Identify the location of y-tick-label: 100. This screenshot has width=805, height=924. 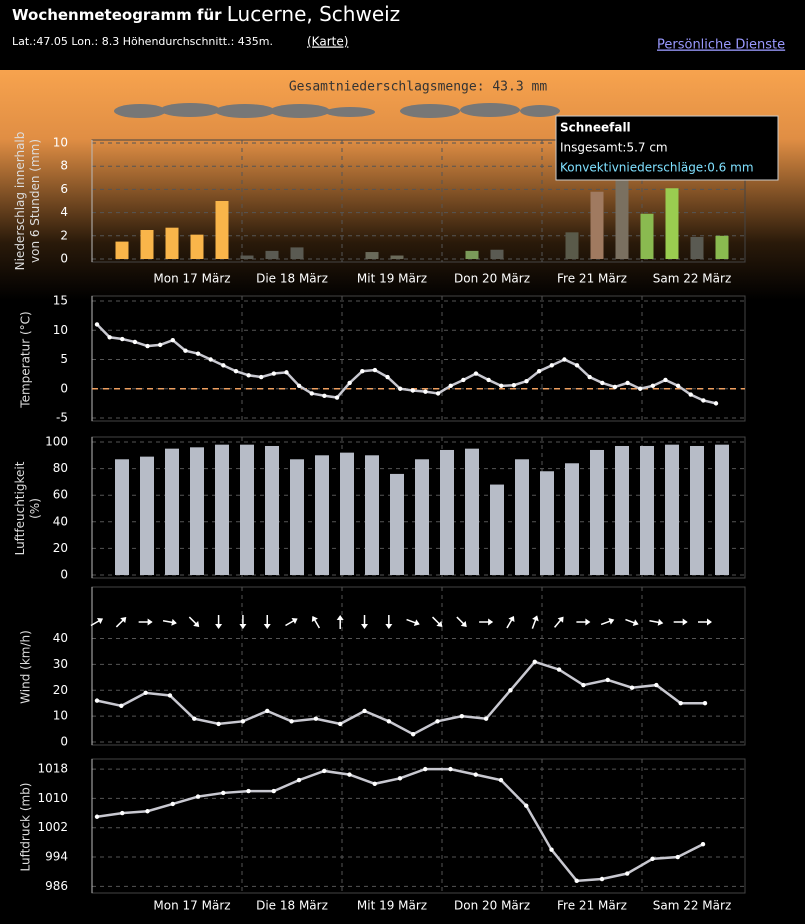
(56, 442).